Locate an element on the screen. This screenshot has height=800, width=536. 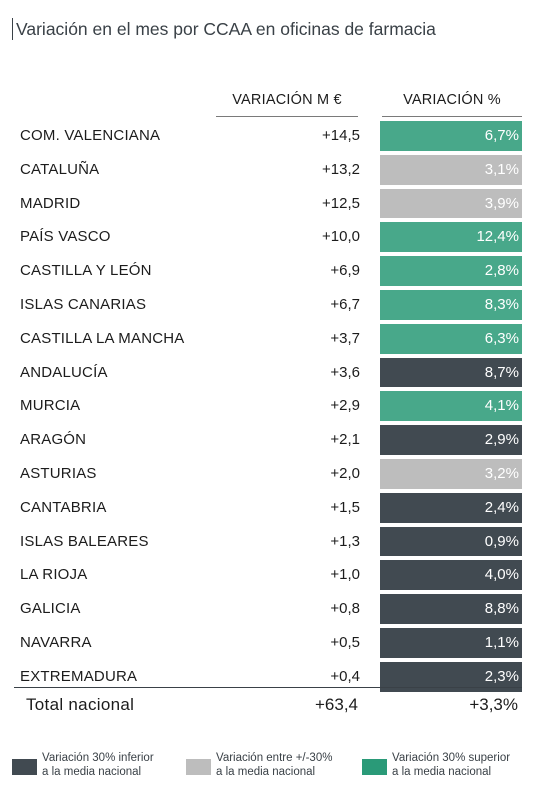
table-row: MADRID +12,5 3,9% is located at coordinates (268, 204).